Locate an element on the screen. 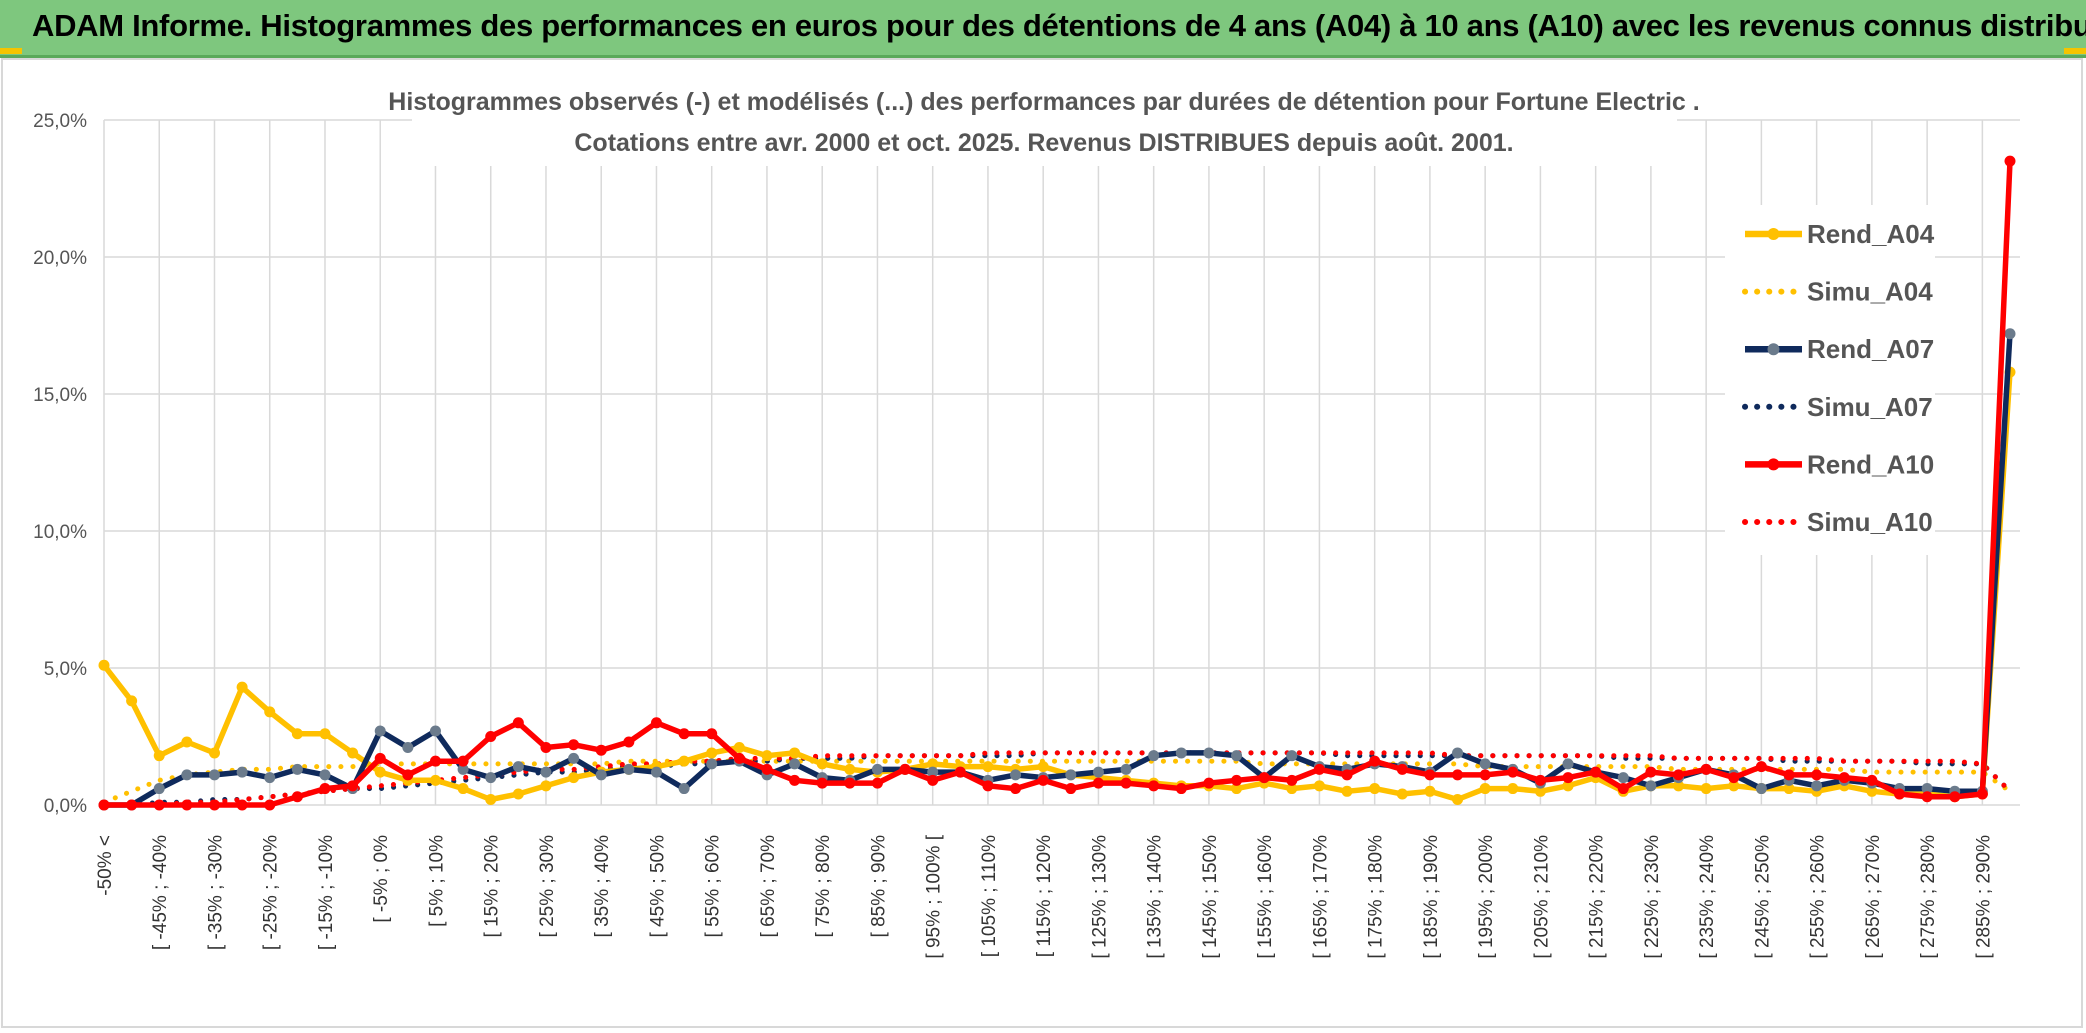 The height and width of the screenshot is (1033, 2086). y-tick-label: 10,0% is located at coordinates (60, 532).